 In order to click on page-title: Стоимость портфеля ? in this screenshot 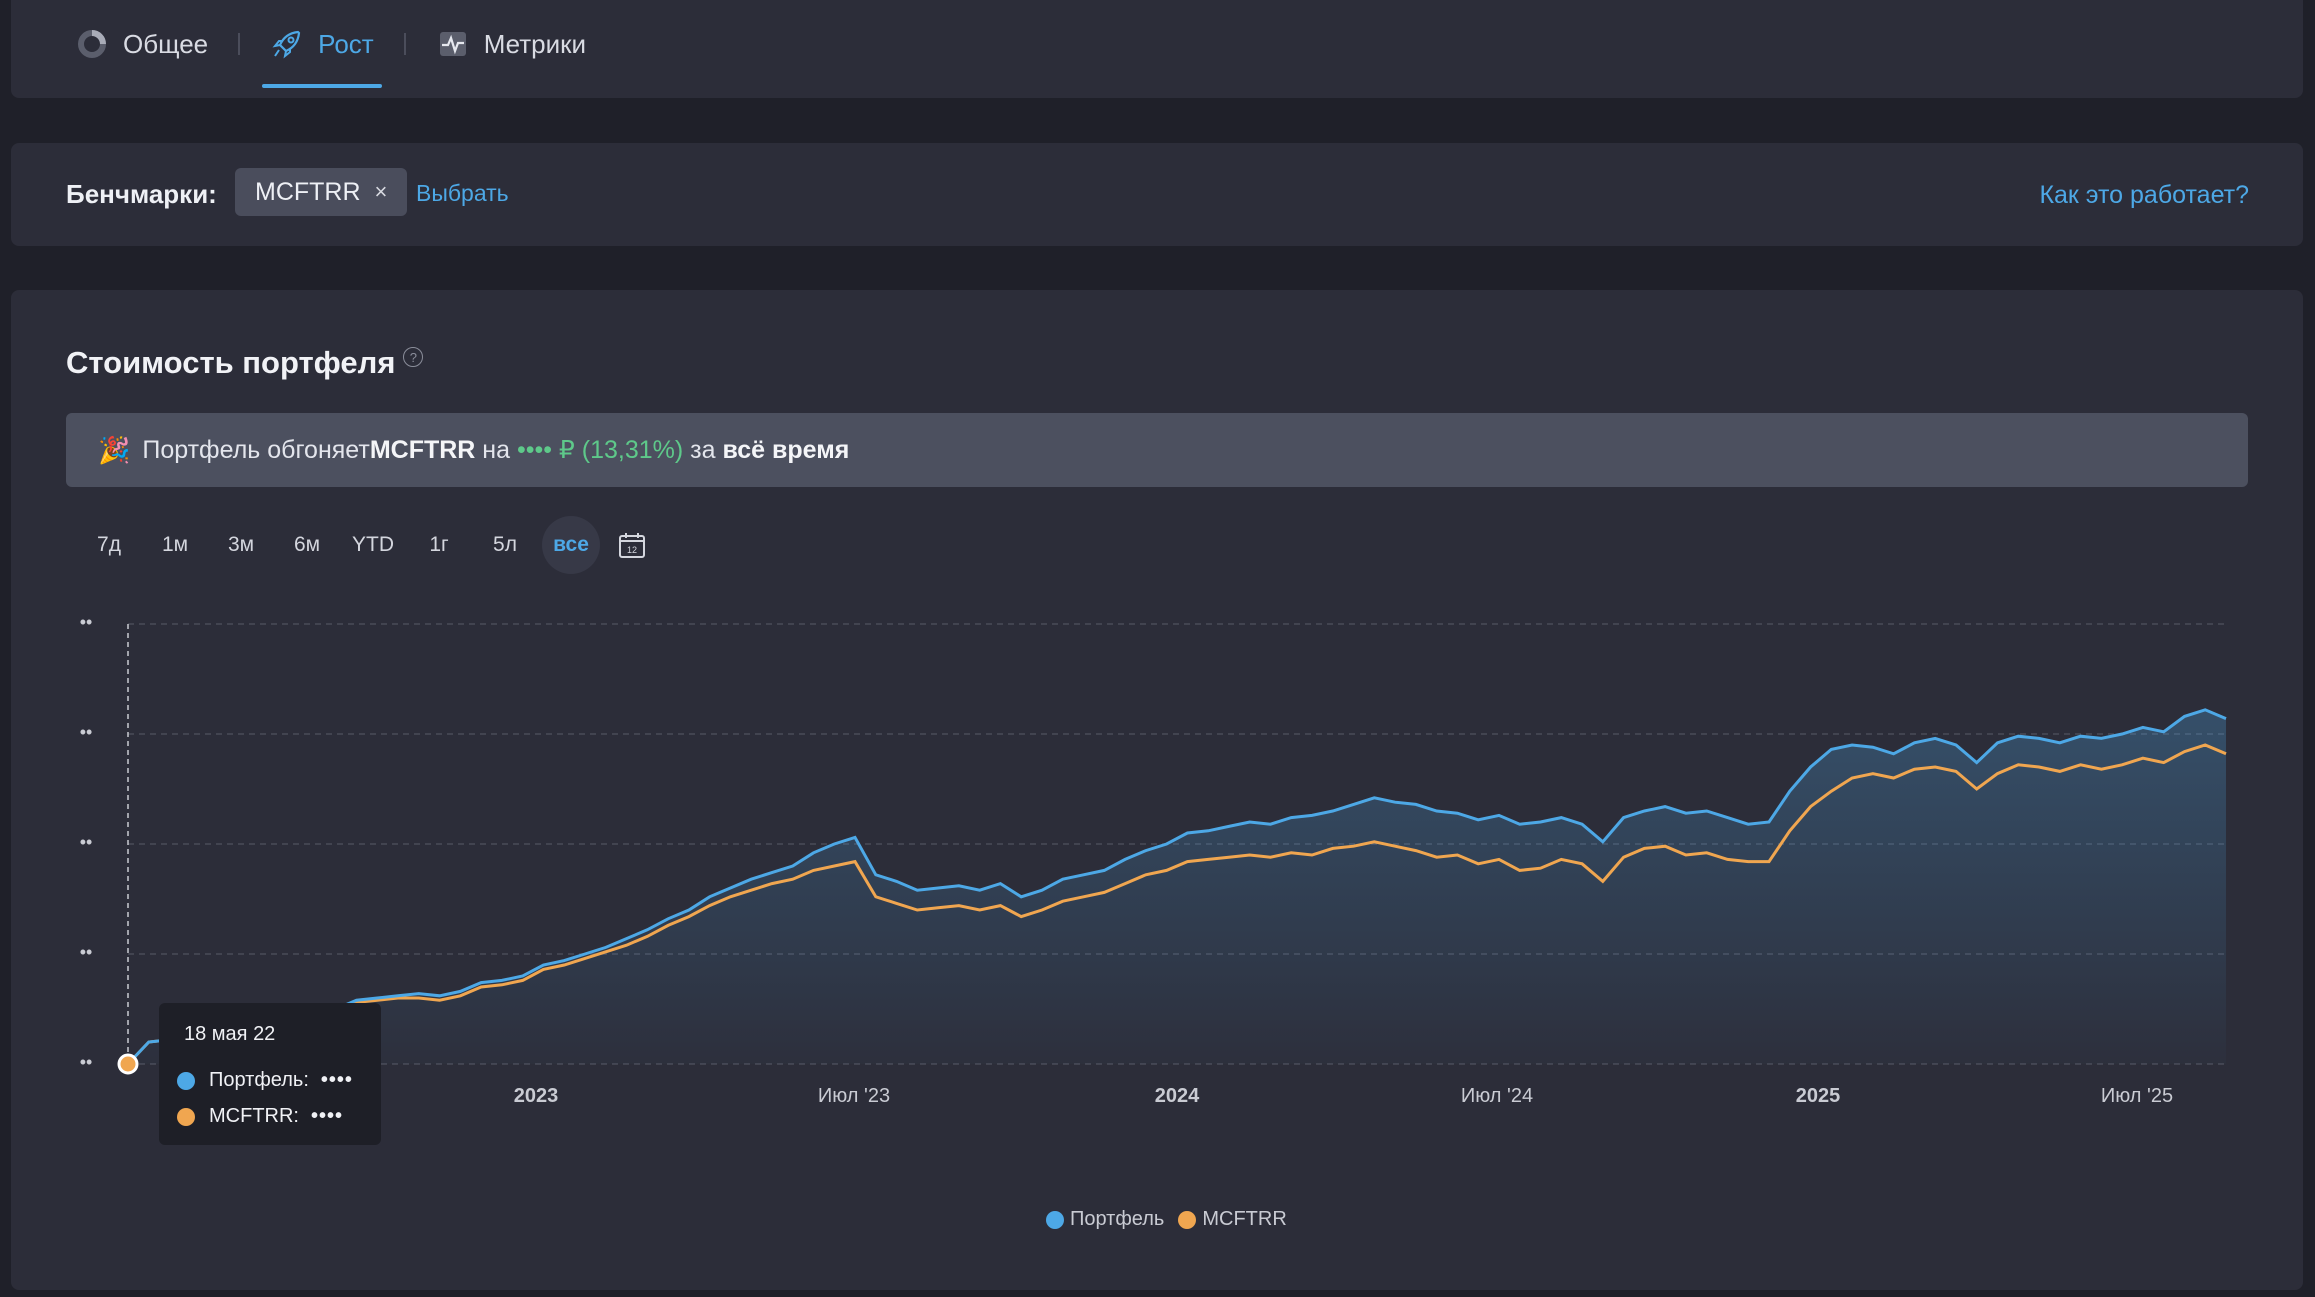, I will do `click(245, 363)`.